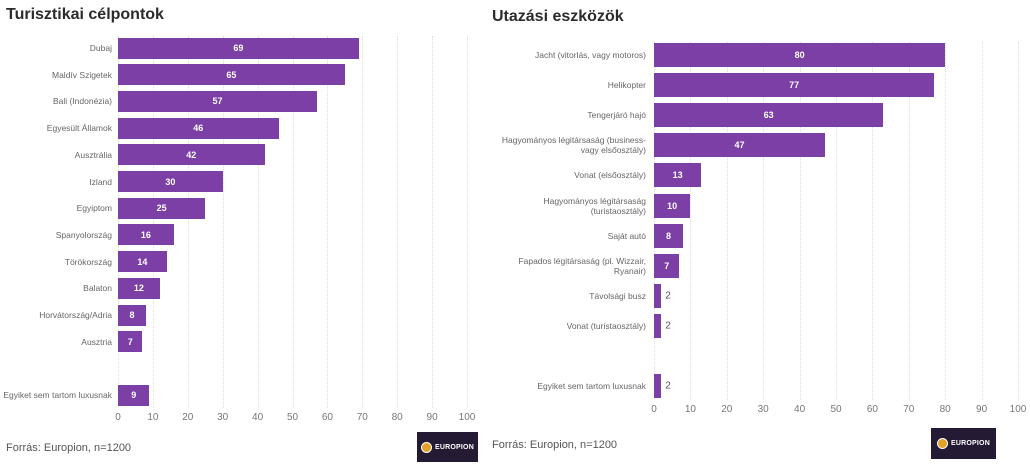  Describe the element at coordinates (88, 261) in the screenshot. I see `category-label: Törökország` at that location.